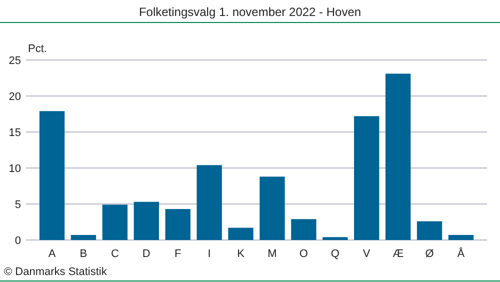  I want to click on x-tick-label: Æ, so click(398, 254).